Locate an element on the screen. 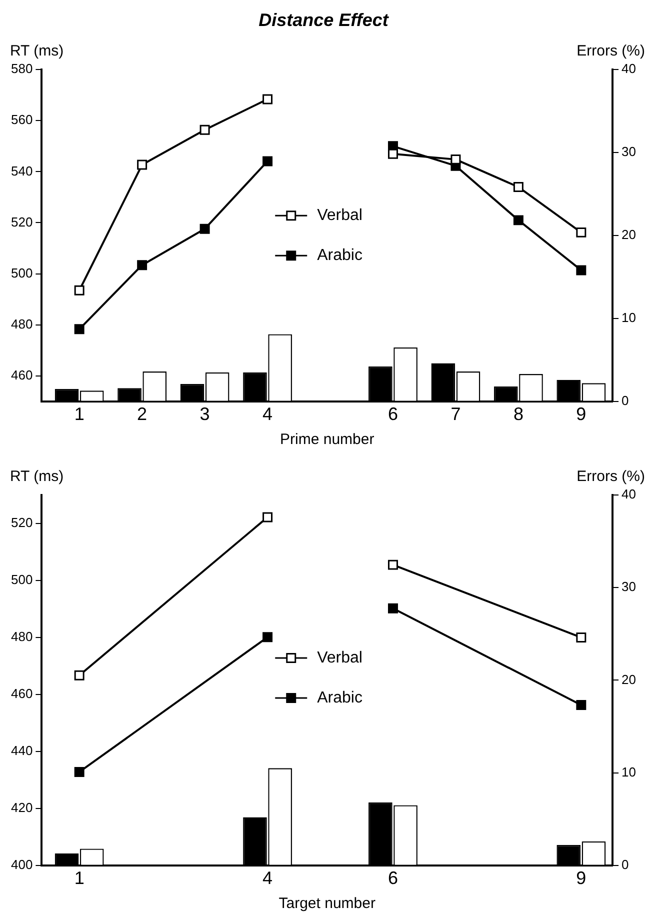 This screenshot has width=647, height=919. x-tick-label: 8 is located at coordinates (518, 414).